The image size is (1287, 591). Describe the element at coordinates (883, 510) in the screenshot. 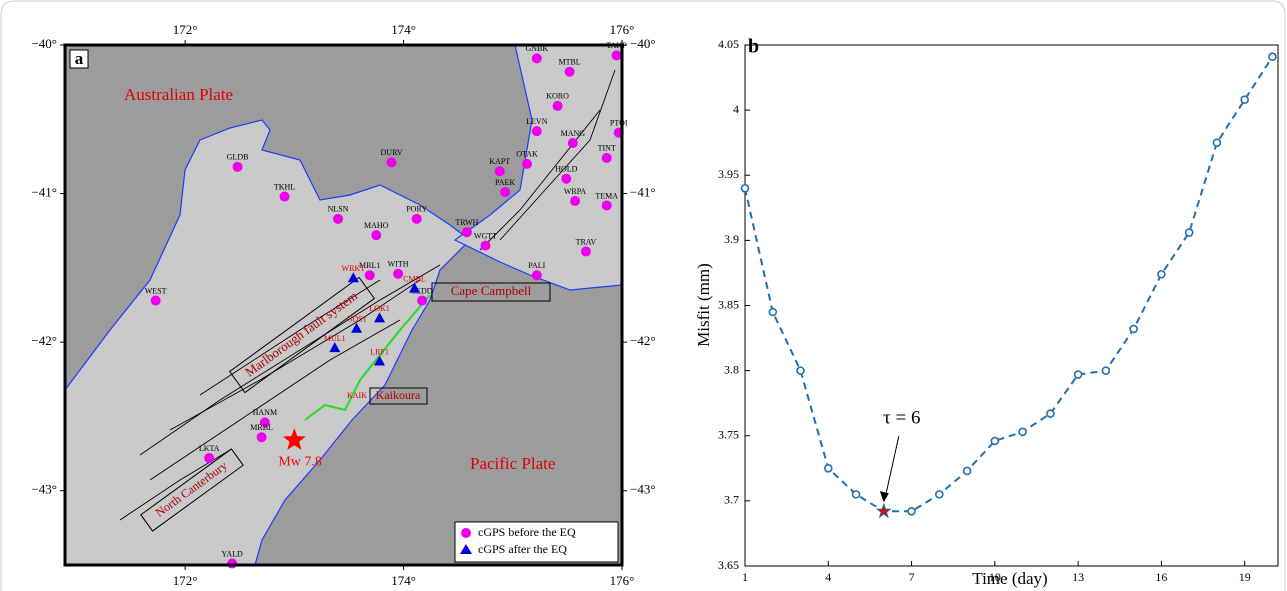

I see `optimal-point` at that location.